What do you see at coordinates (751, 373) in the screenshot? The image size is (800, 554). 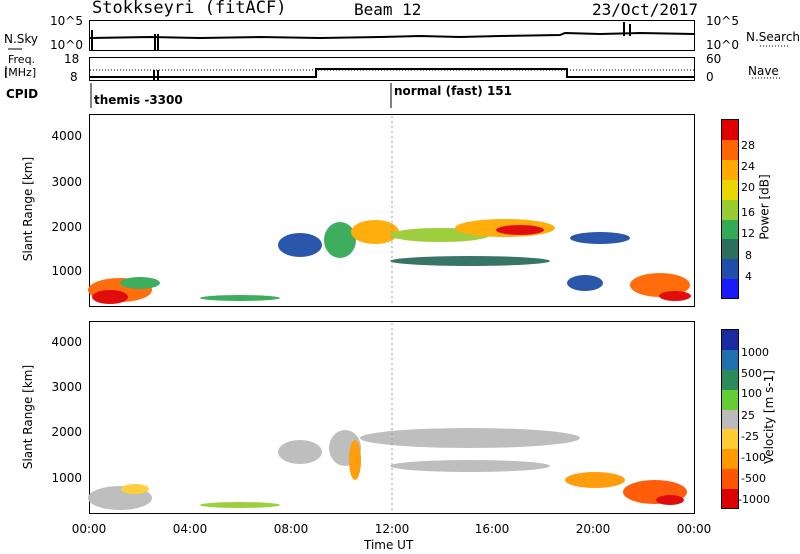 I see `velocity-cb-tick-500: 500` at bounding box center [751, 373].